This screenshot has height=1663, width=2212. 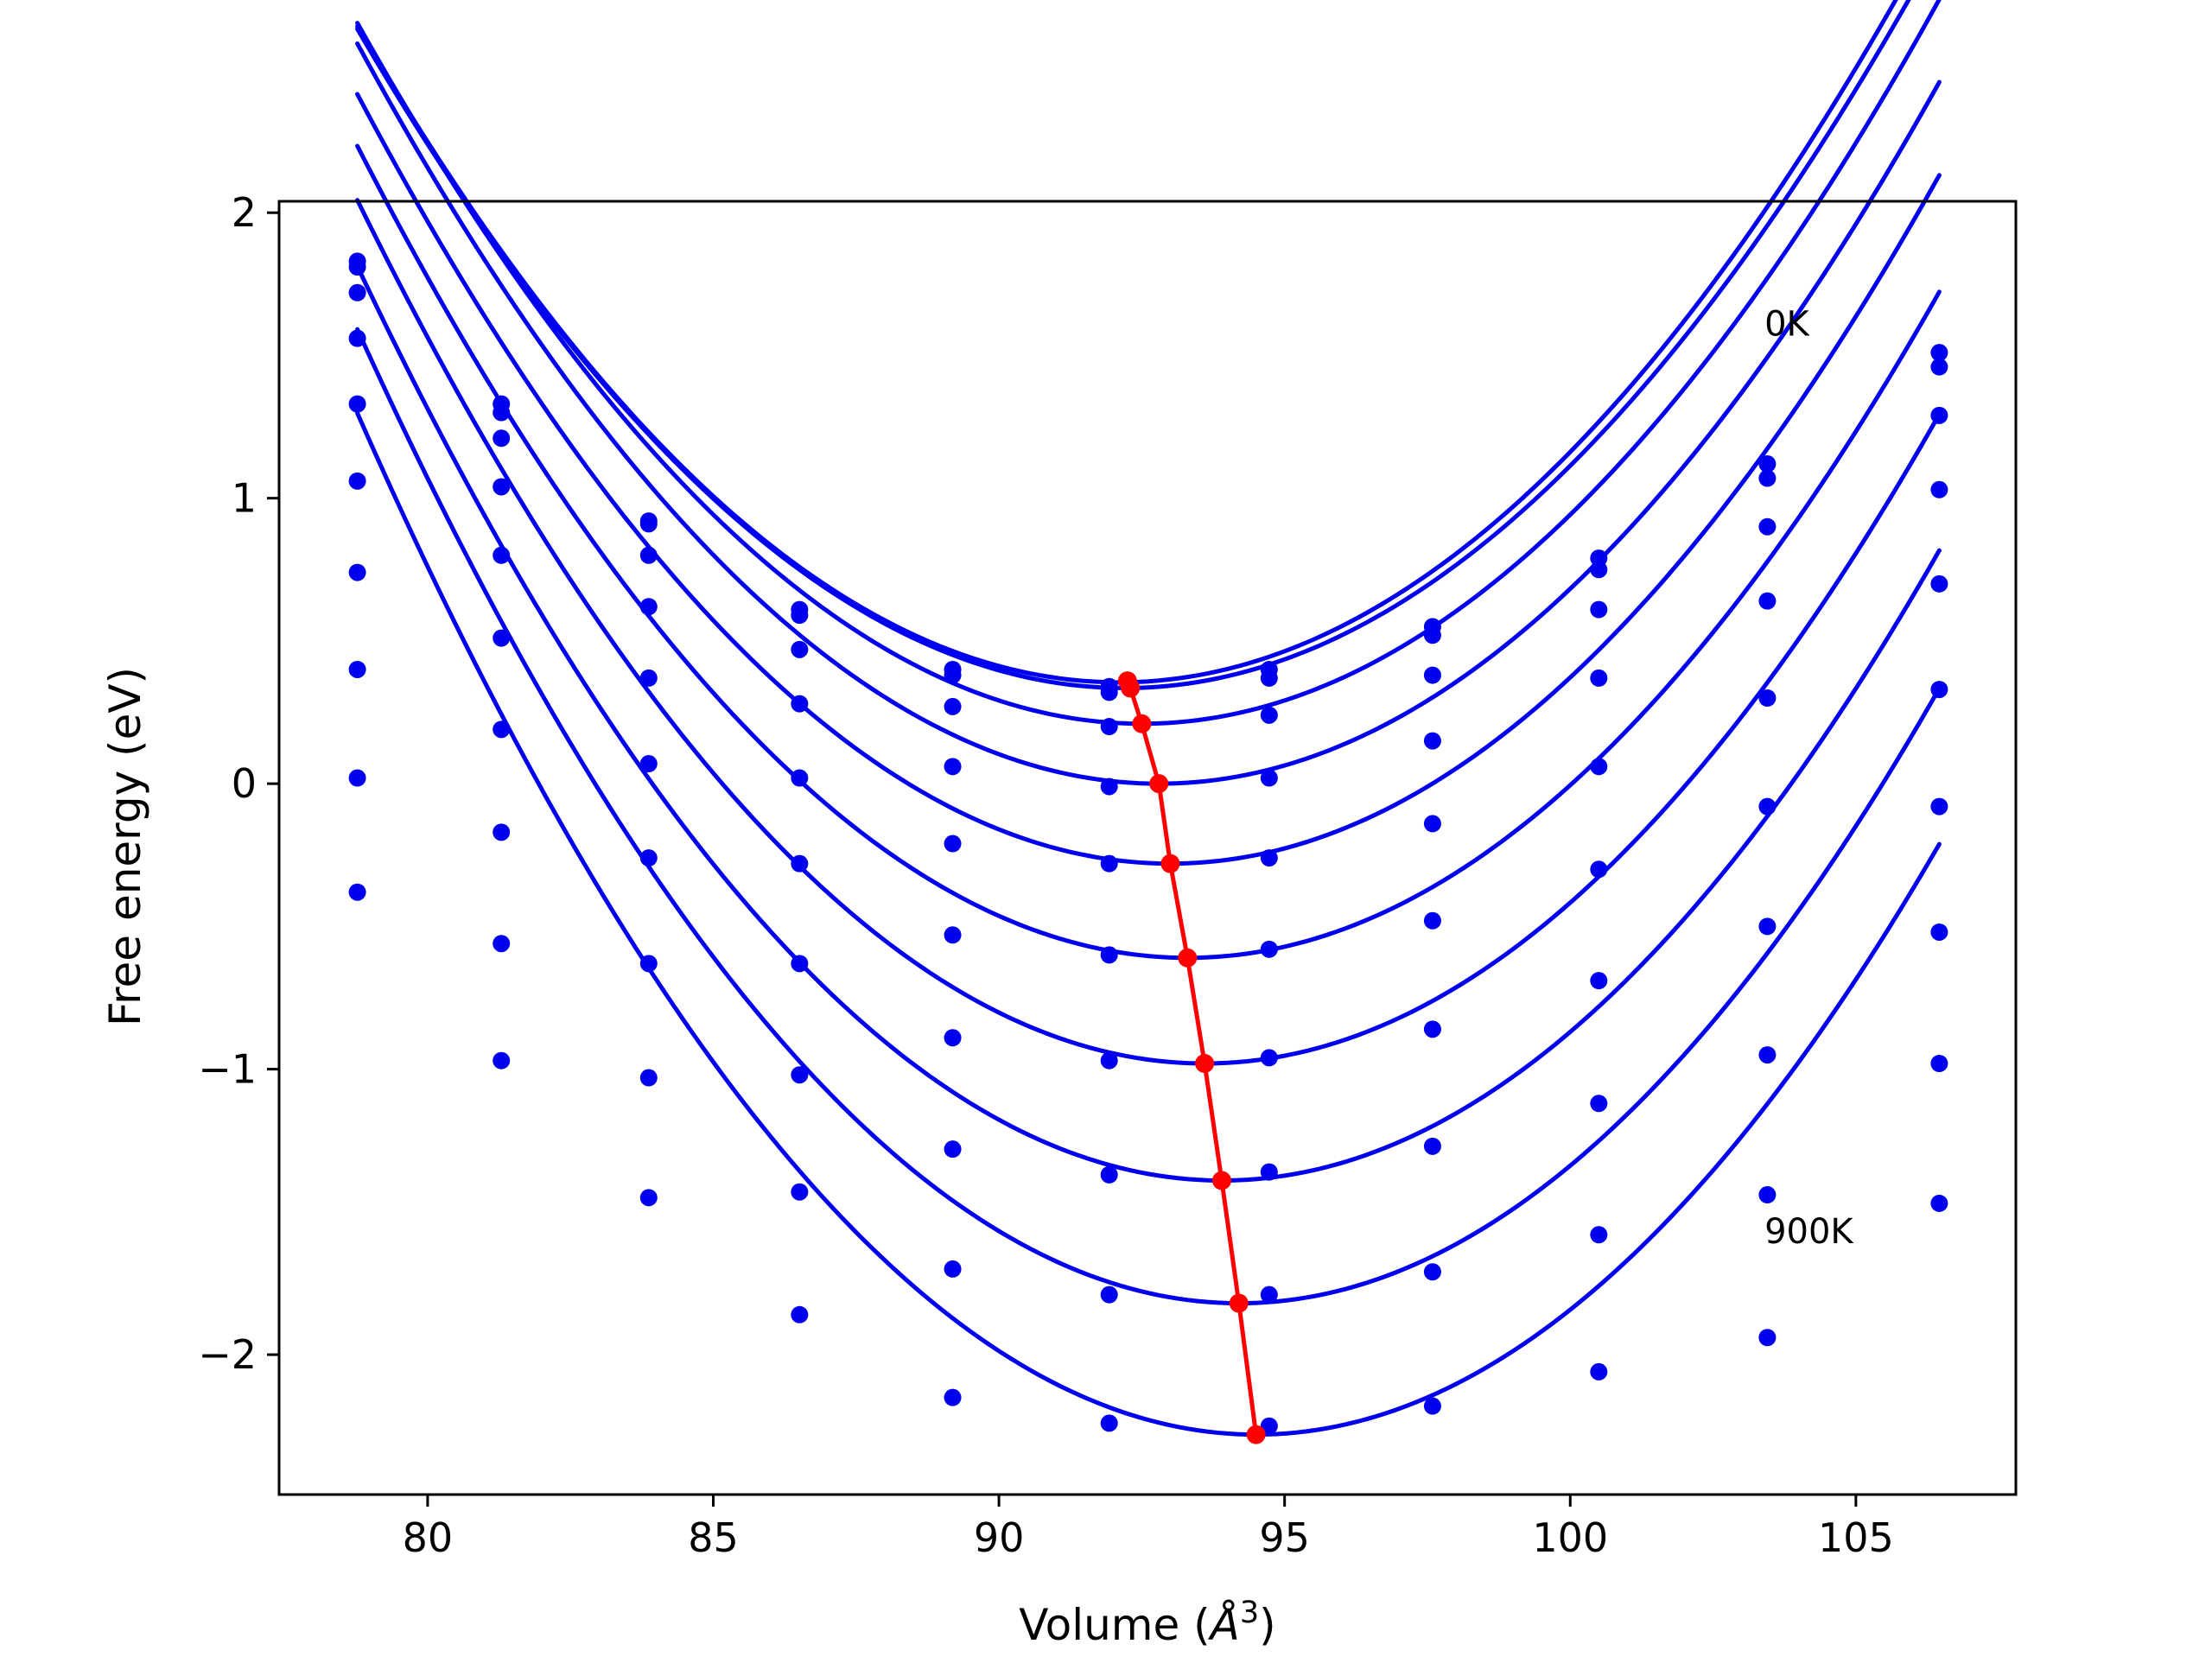 What do you see at coordinates (1192, 1058) in the screenshot?
I see `minima-line` at bounding box center [1192, 1058].